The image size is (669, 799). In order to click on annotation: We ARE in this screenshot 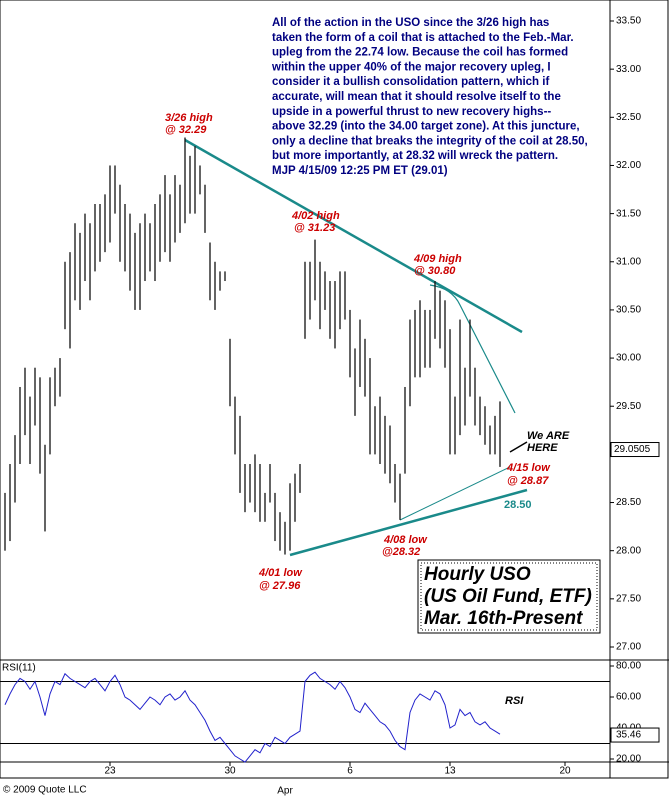, I will do `click(548, 436)`.